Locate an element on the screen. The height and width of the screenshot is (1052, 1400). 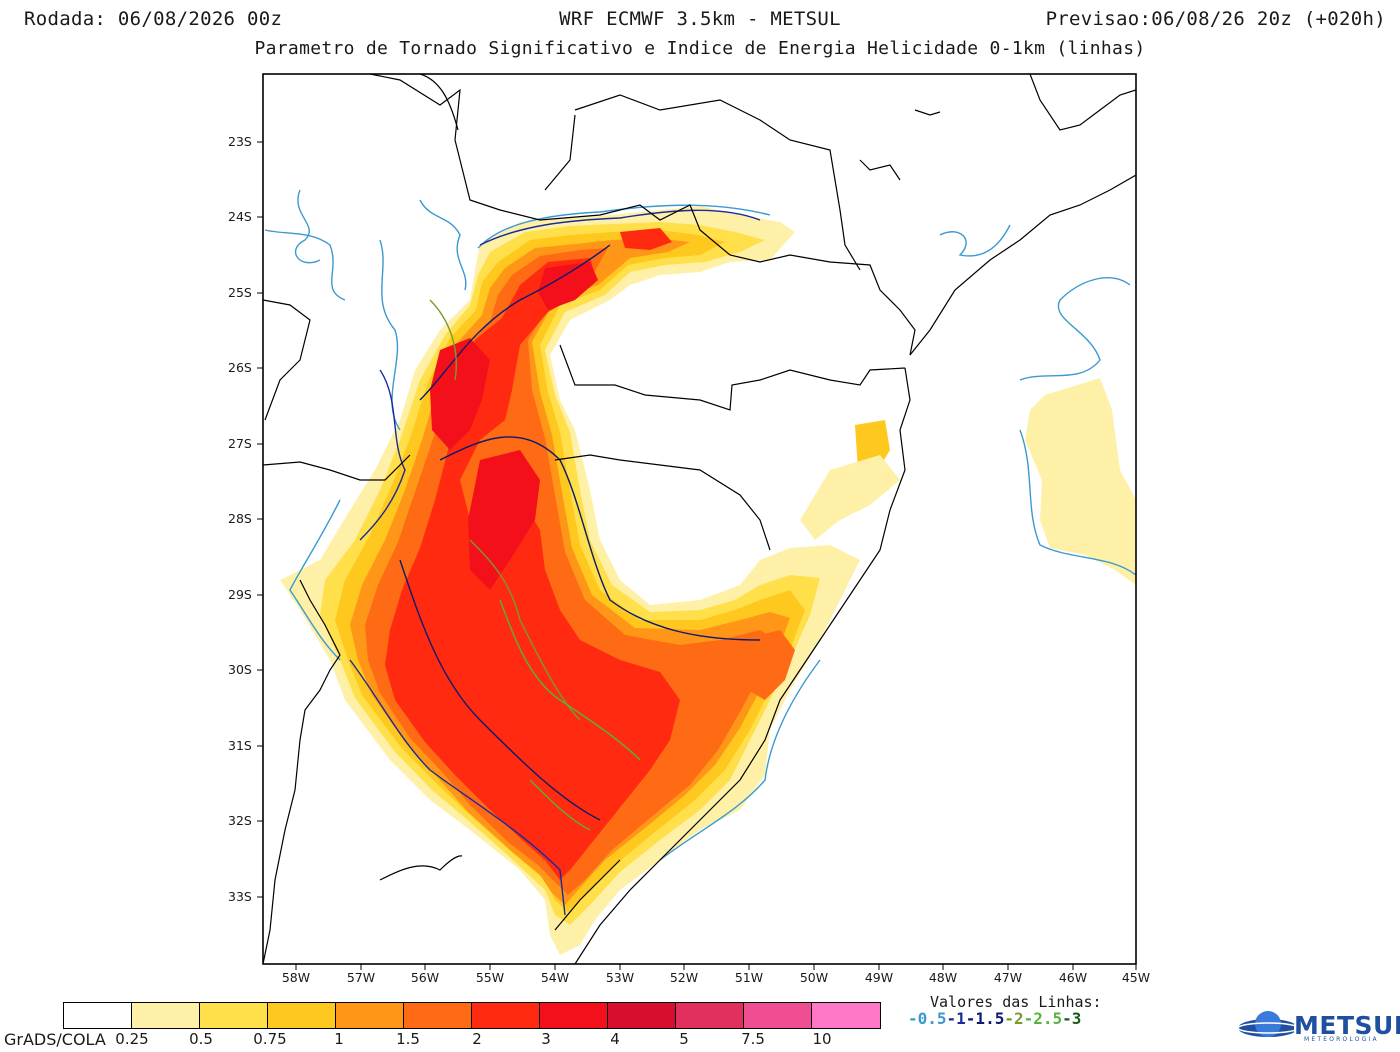
forecast-label: Previsao:06/08/26 20z (+020h) is located at coordinates (1215, 19).